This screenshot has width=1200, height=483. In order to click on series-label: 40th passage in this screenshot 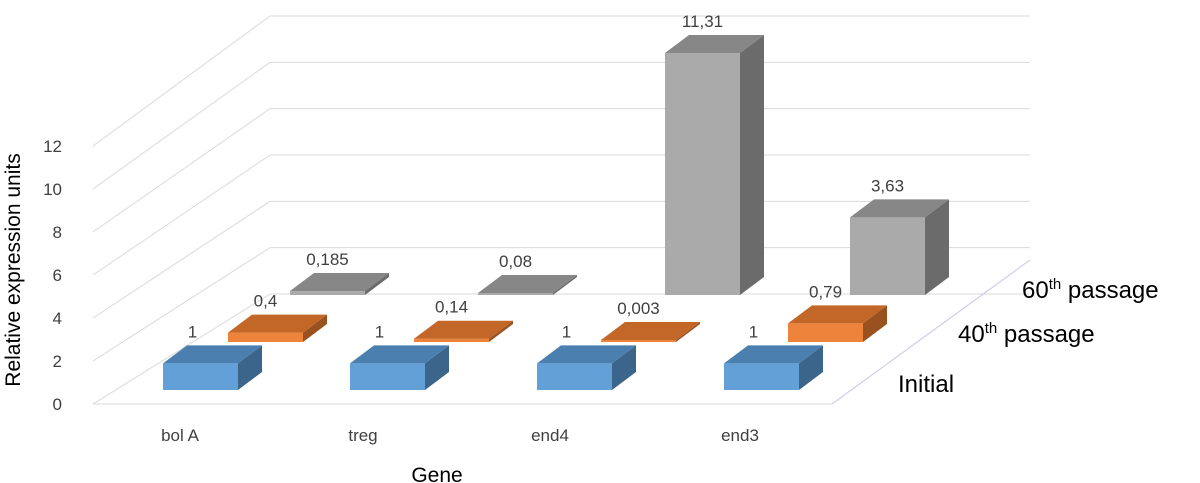, I will do `click(1026, 334)`.